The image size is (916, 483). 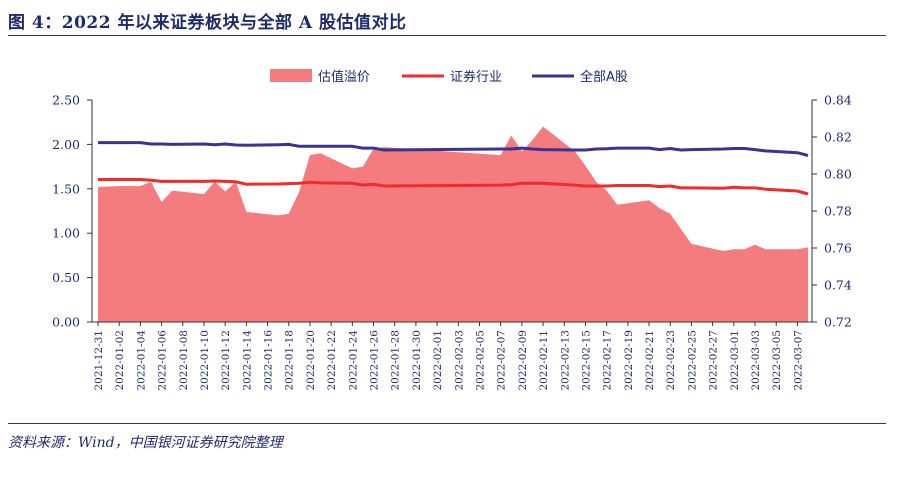 I want to click on x-tick-label: 2022-03-05, so click(x=777, y=360).